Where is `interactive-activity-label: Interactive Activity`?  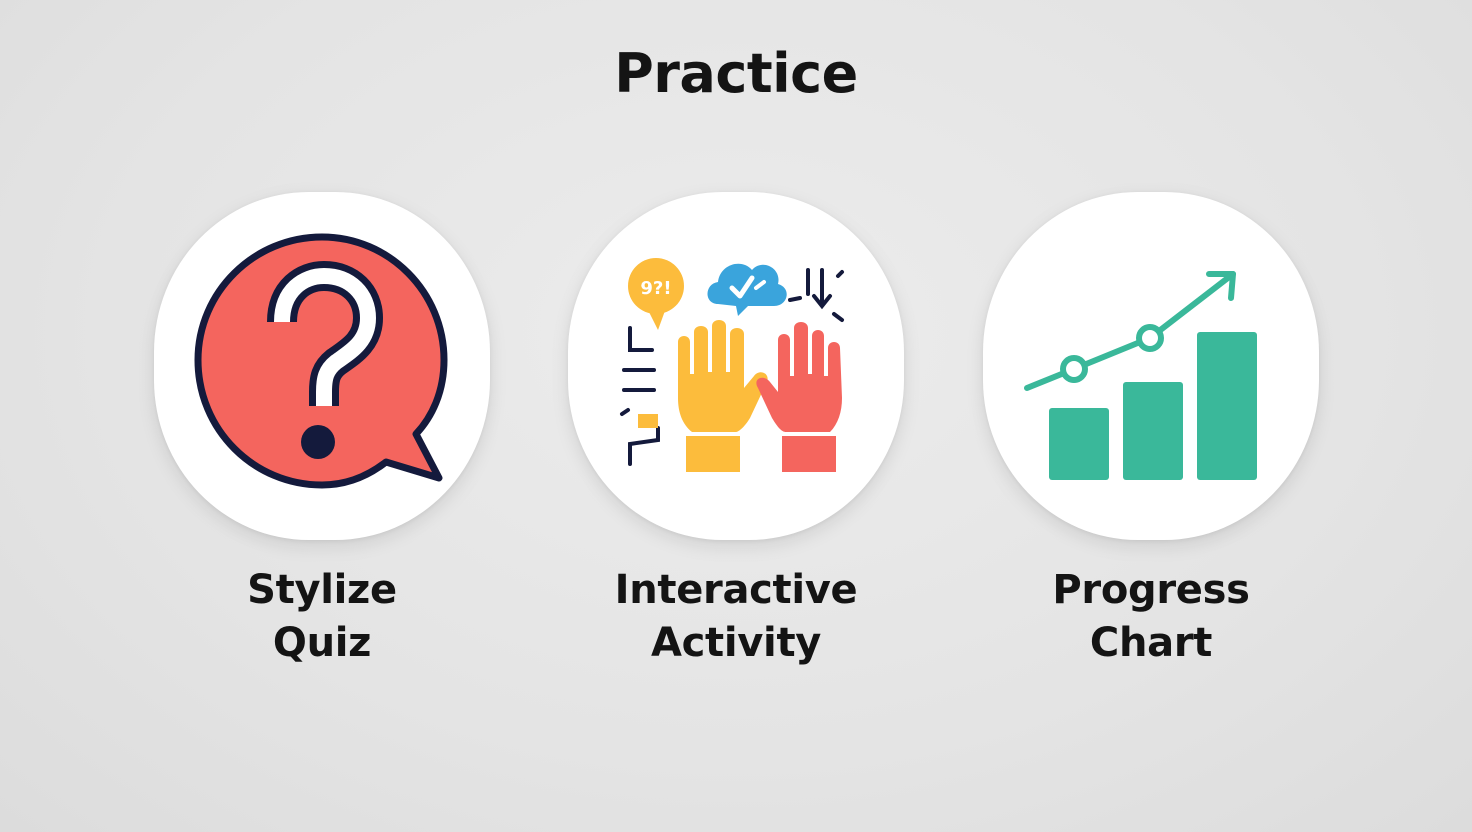
interactive-activity-label: Interactive Activity is located at coordinates (736, 616).